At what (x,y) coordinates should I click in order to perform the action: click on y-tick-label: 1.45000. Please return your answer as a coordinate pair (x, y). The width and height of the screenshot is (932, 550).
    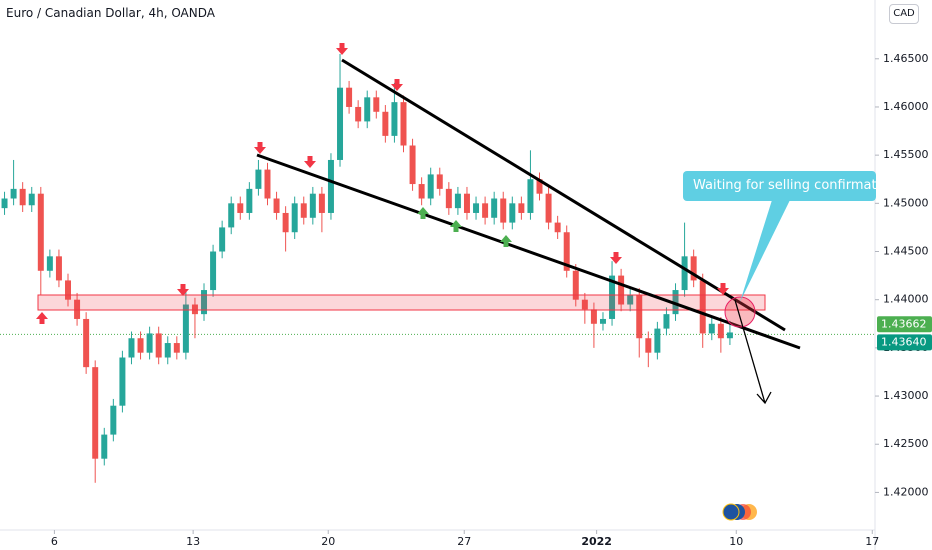
    Looking at the image, I should click on (906, 202).